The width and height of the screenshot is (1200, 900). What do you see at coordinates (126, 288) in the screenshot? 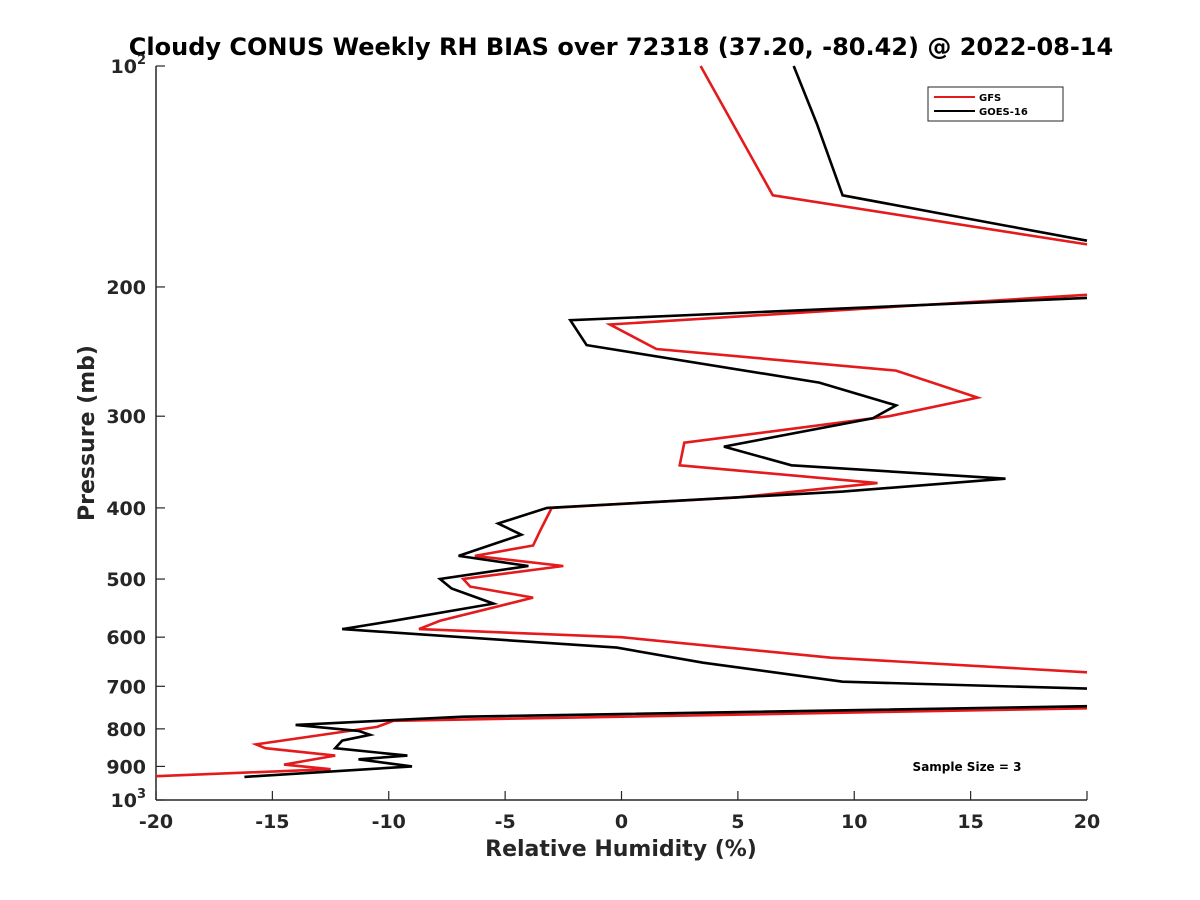
I see `y-tick-label: 200` at bounding box center [126, 288].